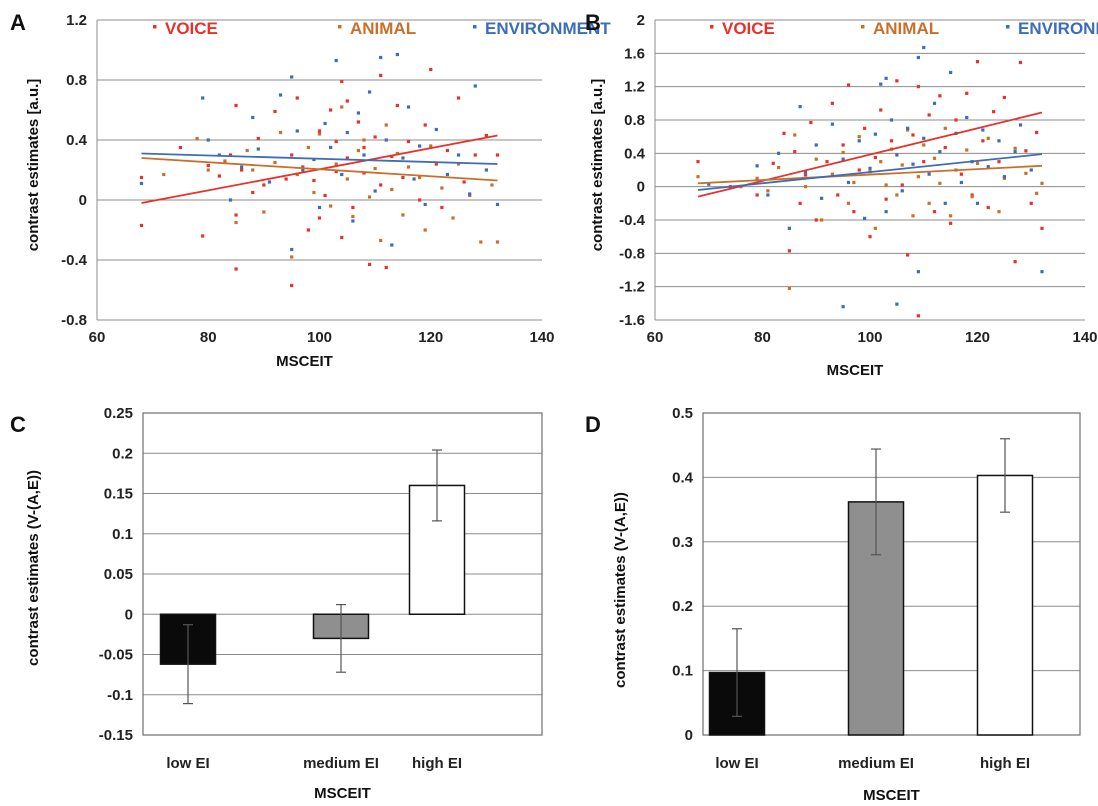 The width and height of the screenshot is (1098, 806). Describe the element at coordinates (118, 574) in the screenshot. I see `y-tick-label: 0.05` at that location.